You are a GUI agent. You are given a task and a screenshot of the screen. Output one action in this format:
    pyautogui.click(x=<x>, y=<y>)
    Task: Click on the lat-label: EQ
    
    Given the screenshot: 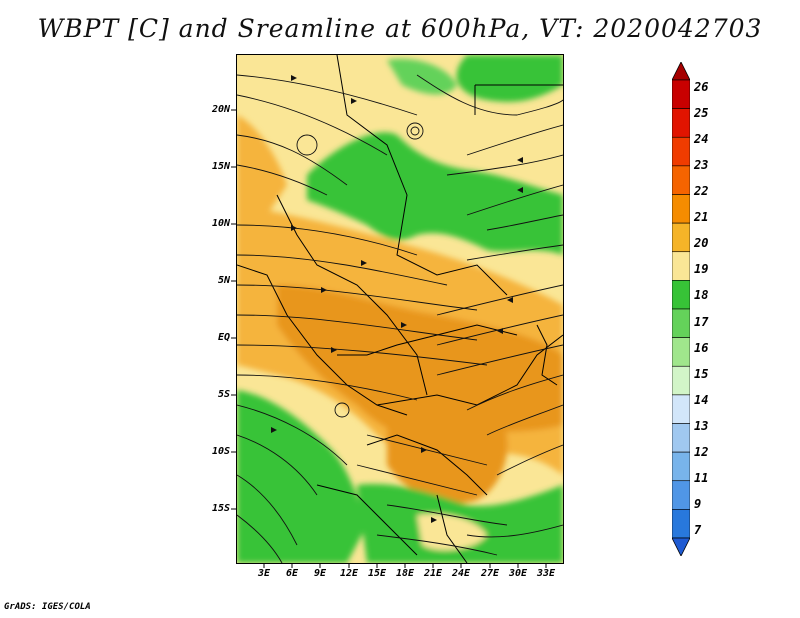 What is the action you would take?
    pyautogui.click(x=223, y=337)
    